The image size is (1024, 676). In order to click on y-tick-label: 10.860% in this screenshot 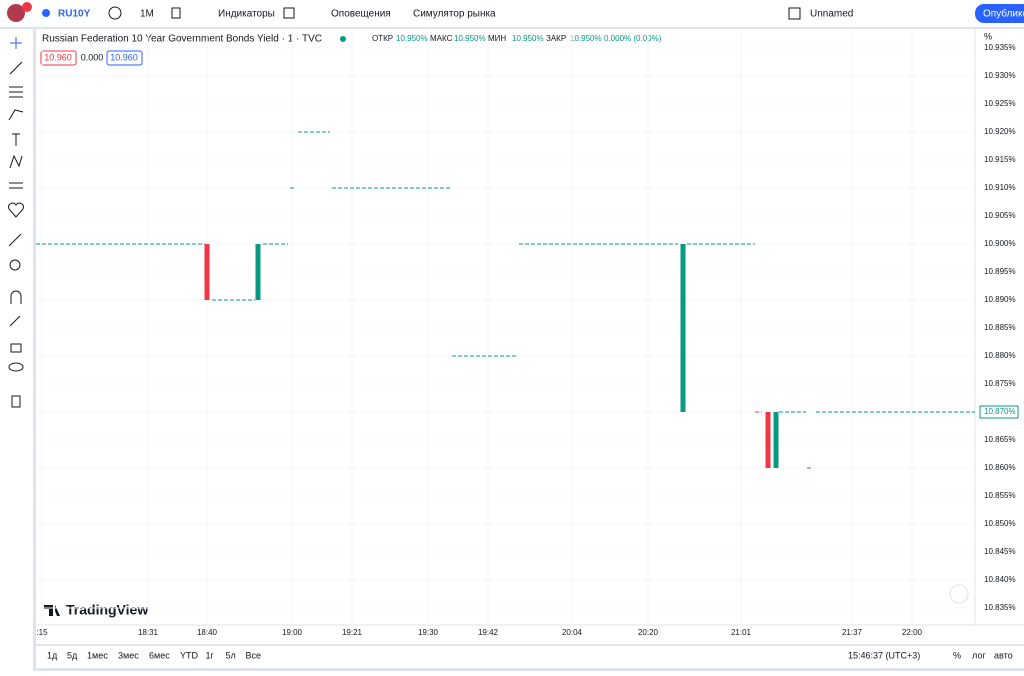, I will do `click(1000, 467)`.